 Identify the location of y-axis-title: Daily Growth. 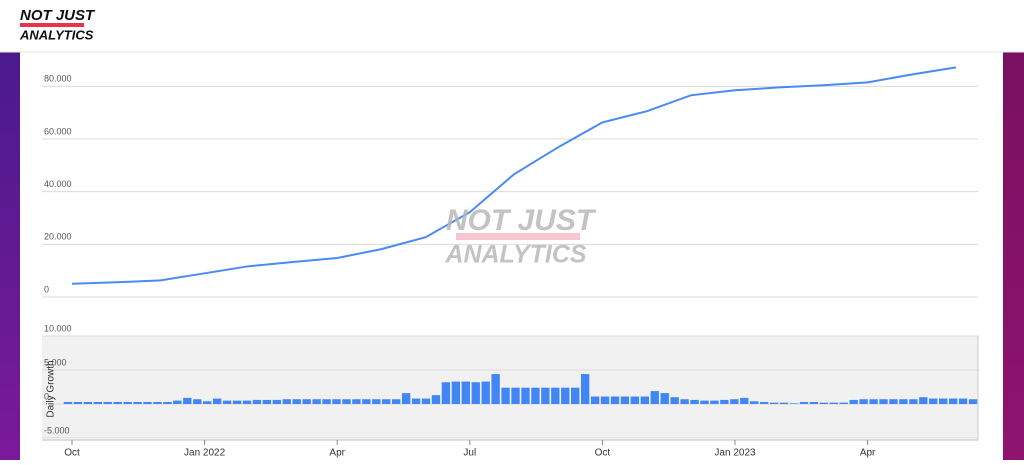
(51, 388).